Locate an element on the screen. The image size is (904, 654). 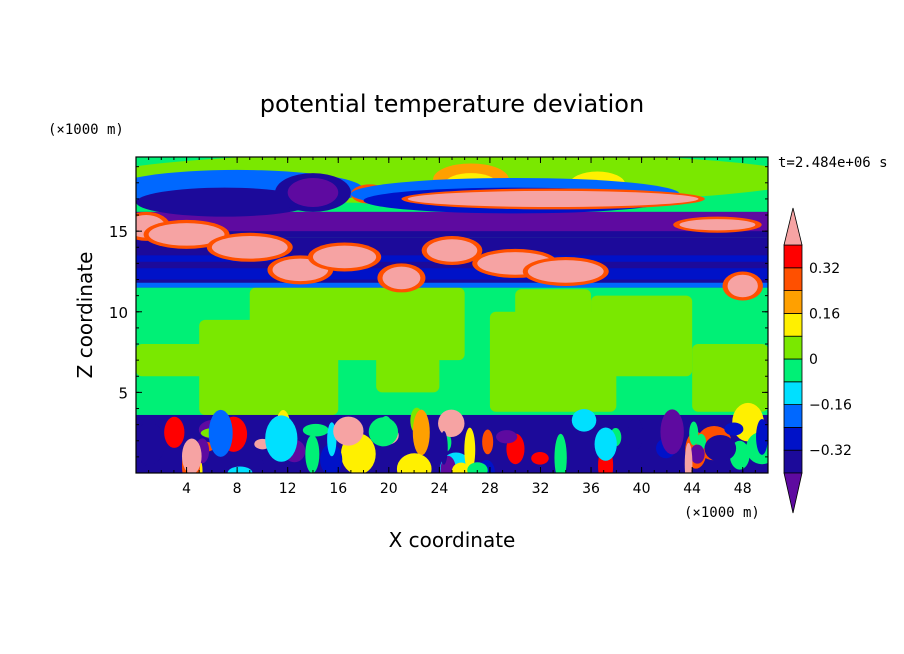
colorbar-label: 0.32 is located at coordinates (824, 269).